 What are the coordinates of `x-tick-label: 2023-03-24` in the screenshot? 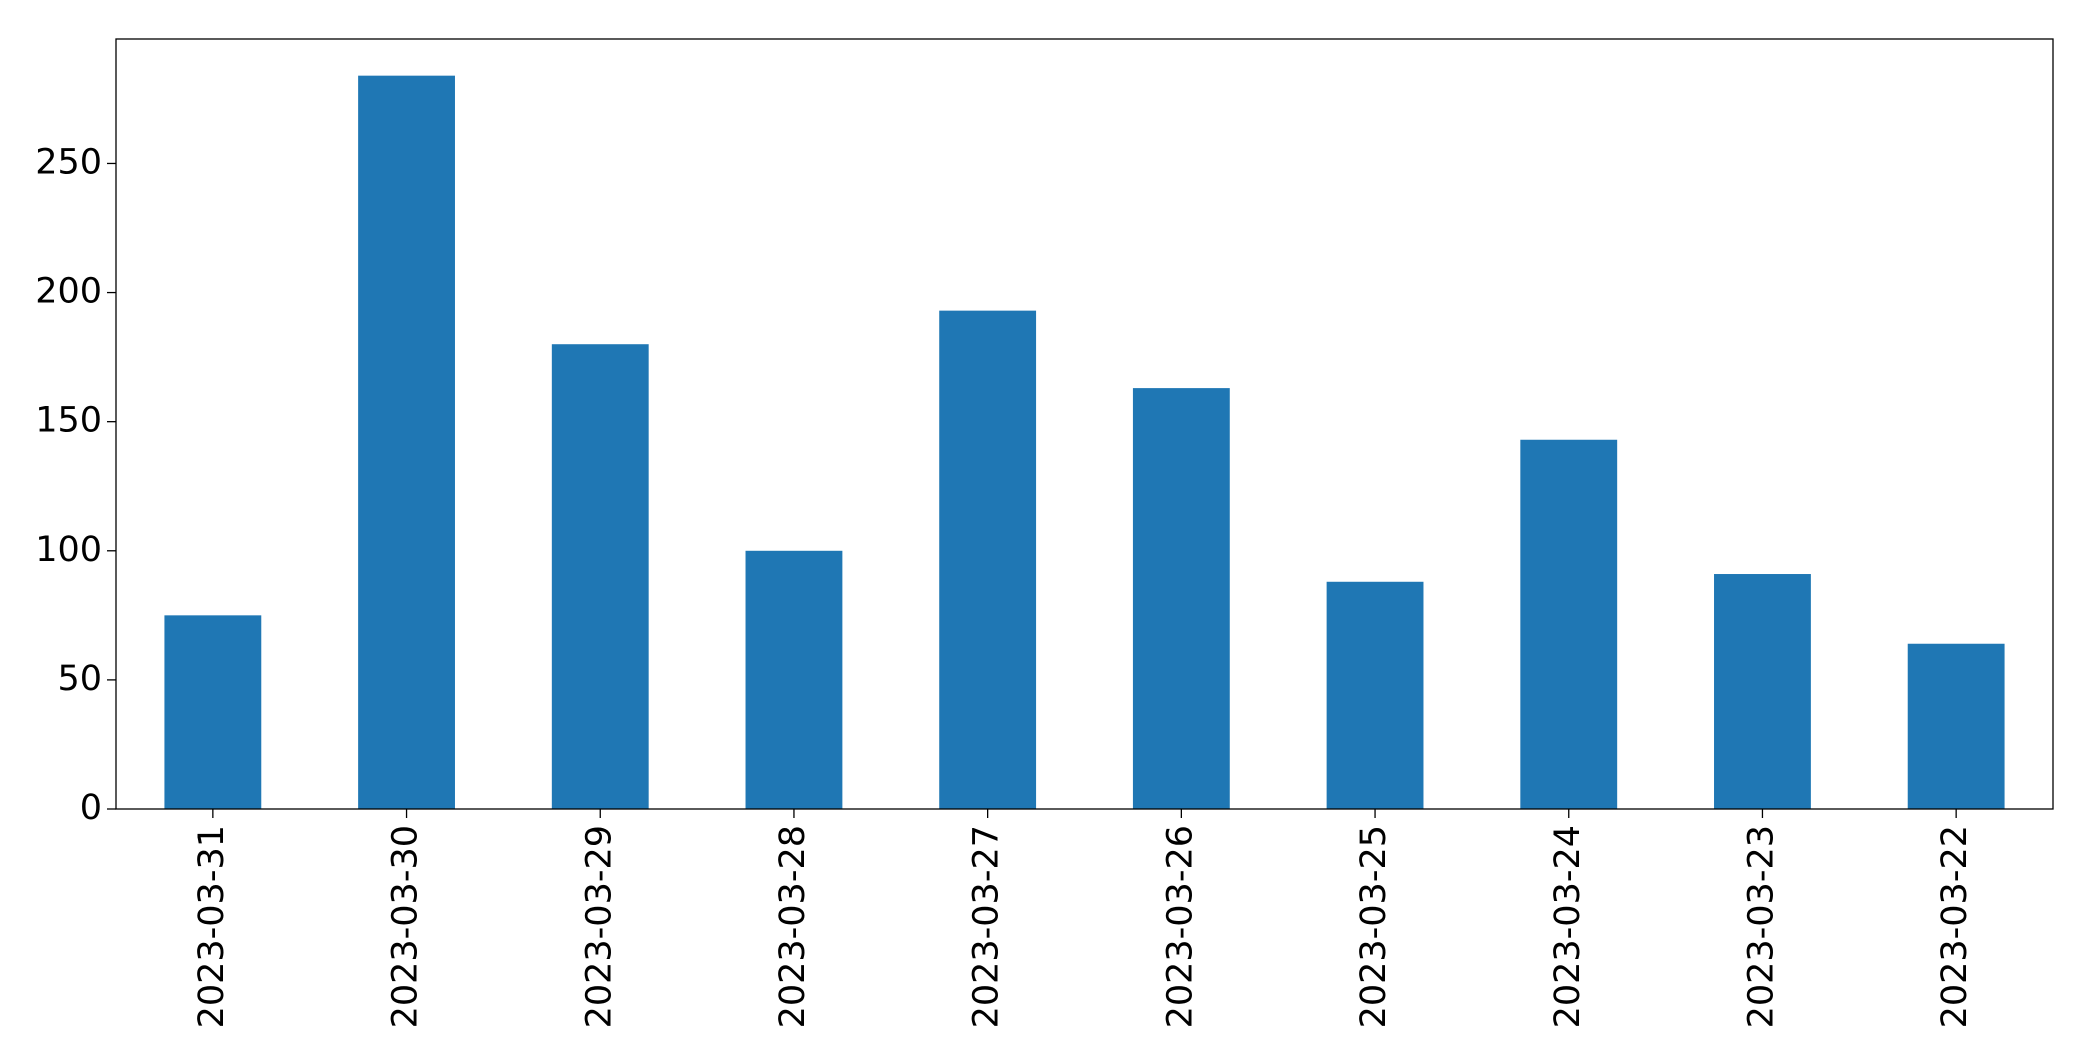 It's located at (1568, 926).